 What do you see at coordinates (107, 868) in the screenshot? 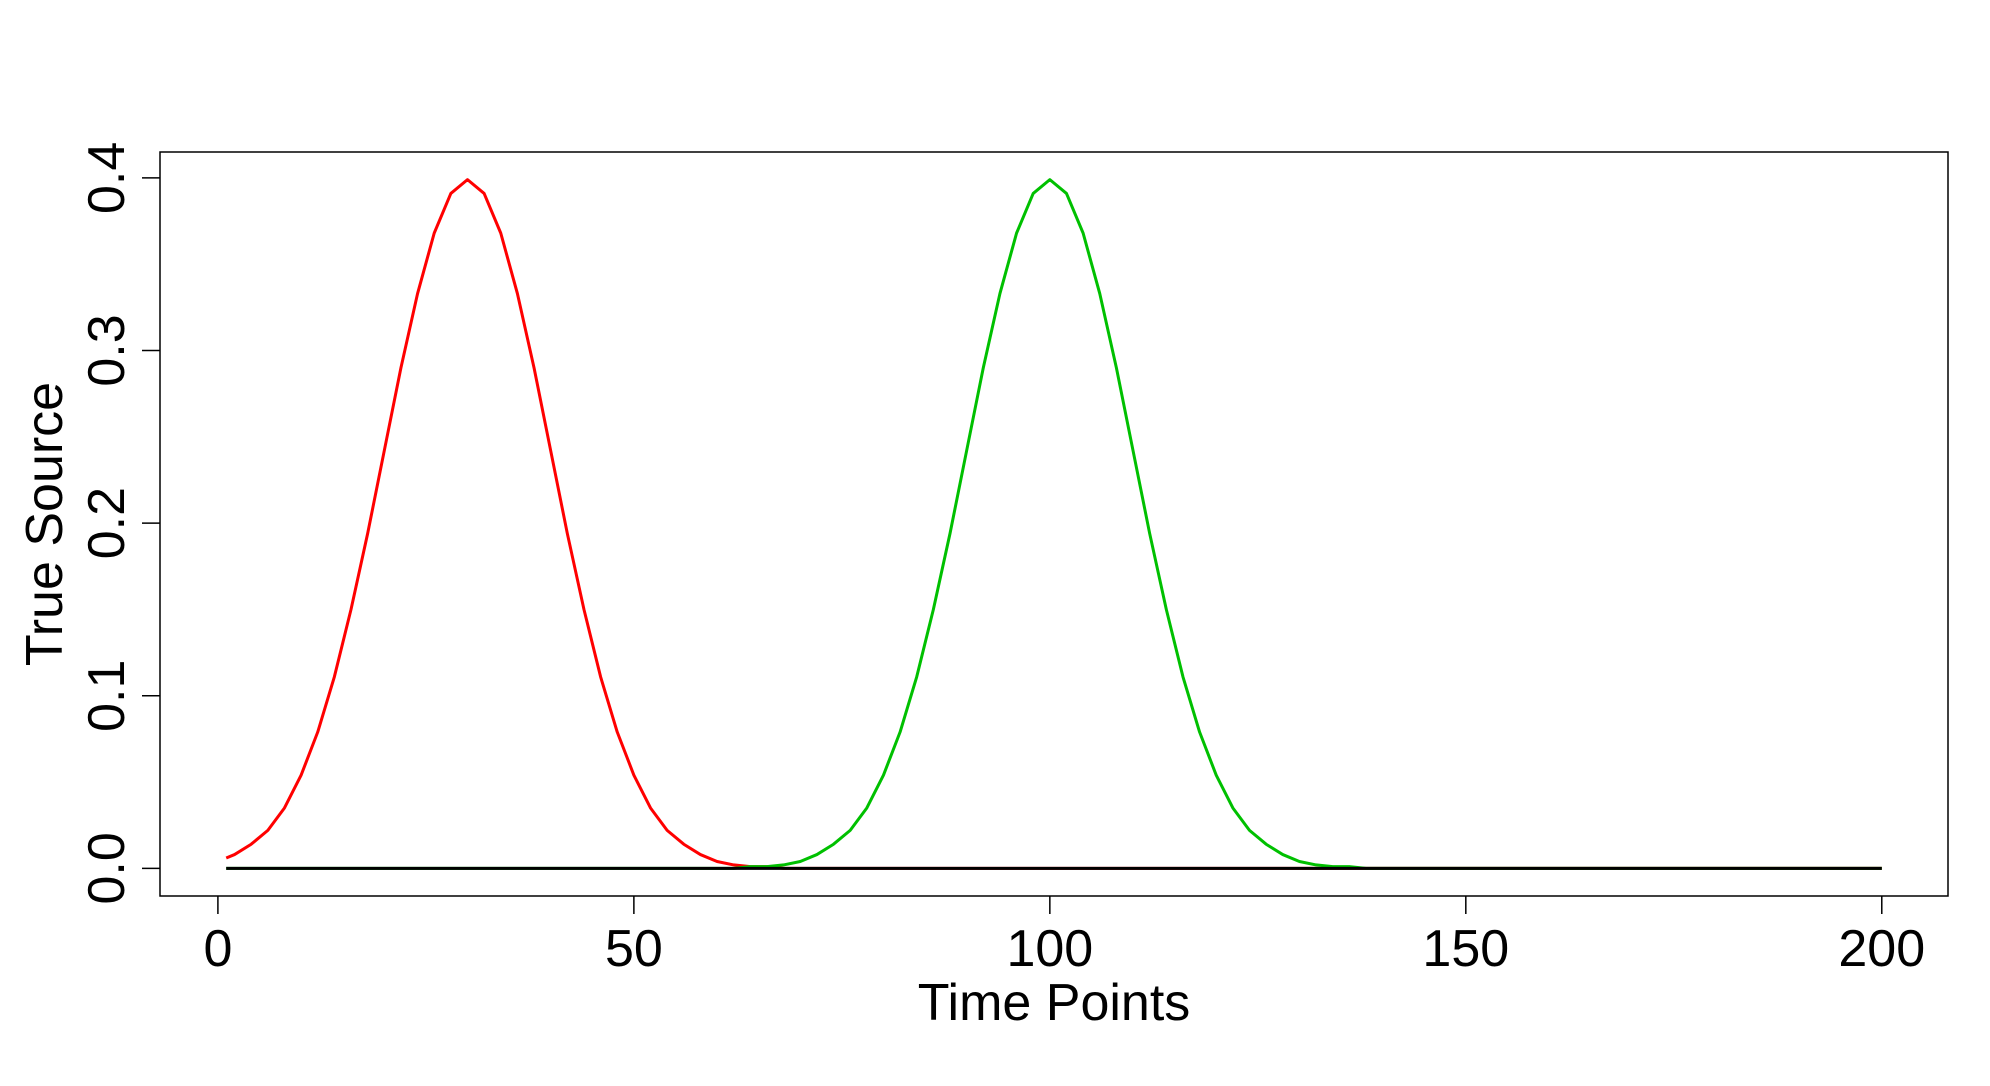
I see `y-tick-label: 0.0` at bounding box center [107, 868].